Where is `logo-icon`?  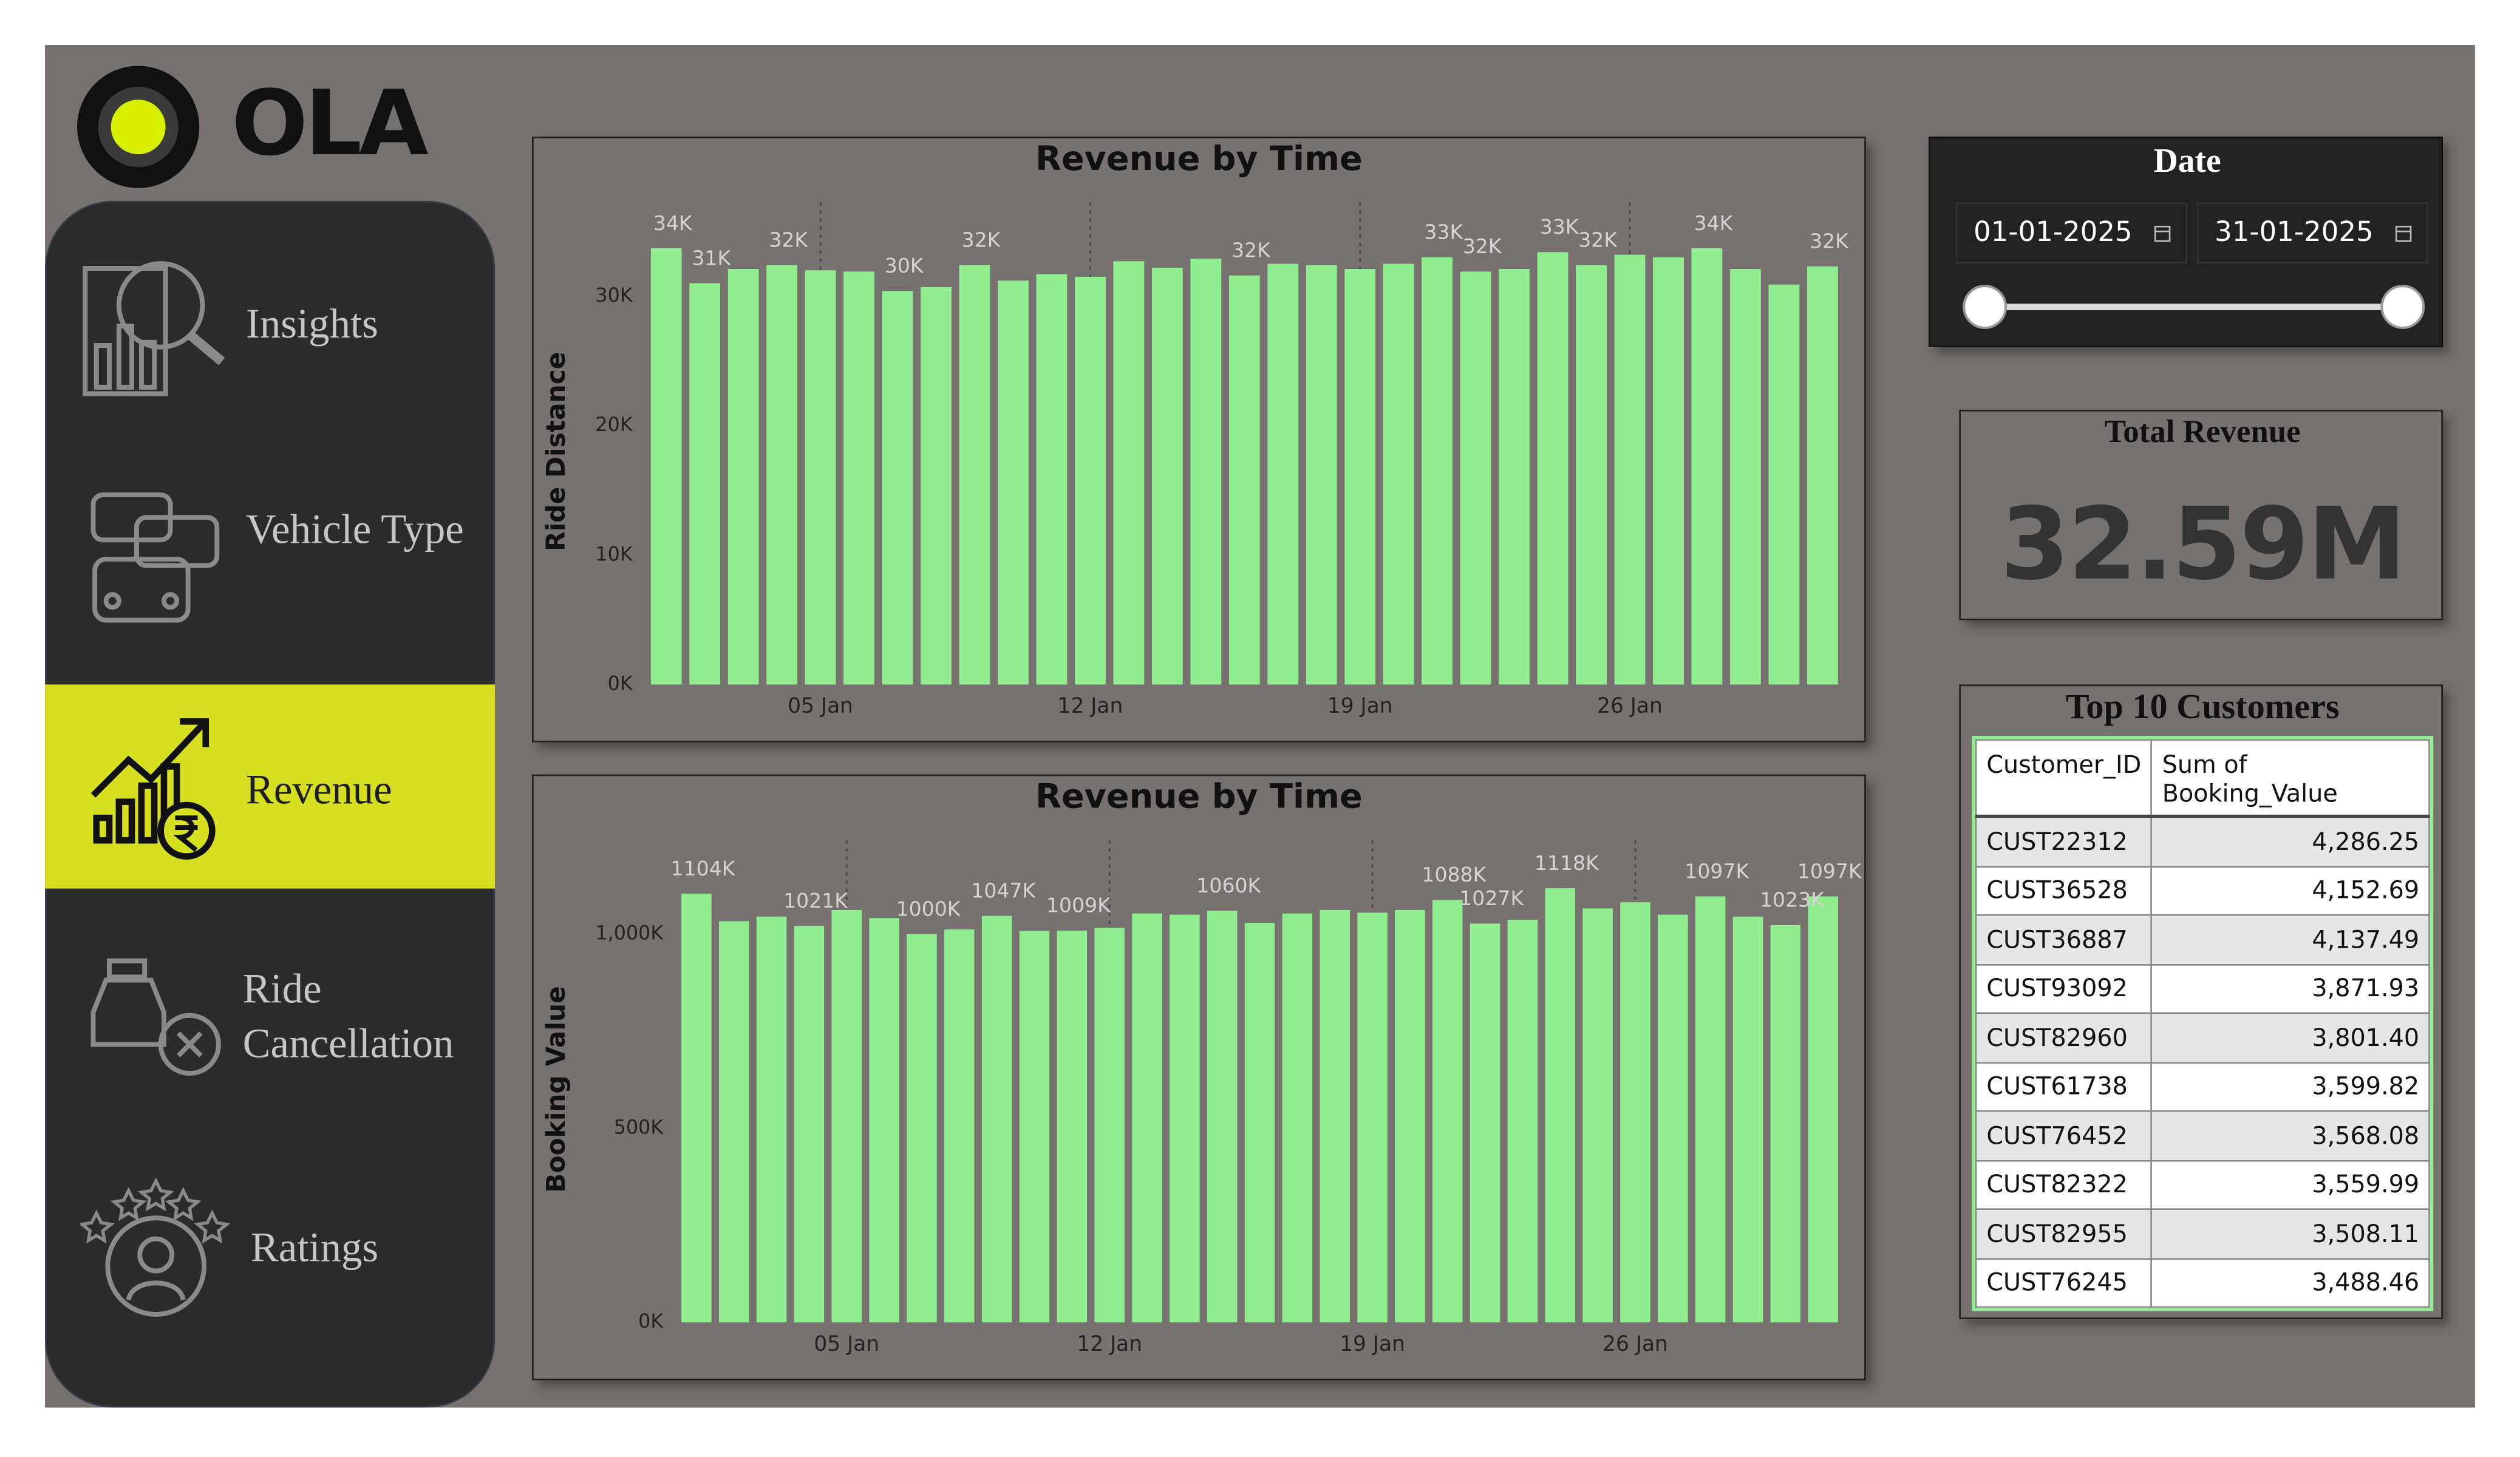 logo-icon is located at coordinates (138, 127).